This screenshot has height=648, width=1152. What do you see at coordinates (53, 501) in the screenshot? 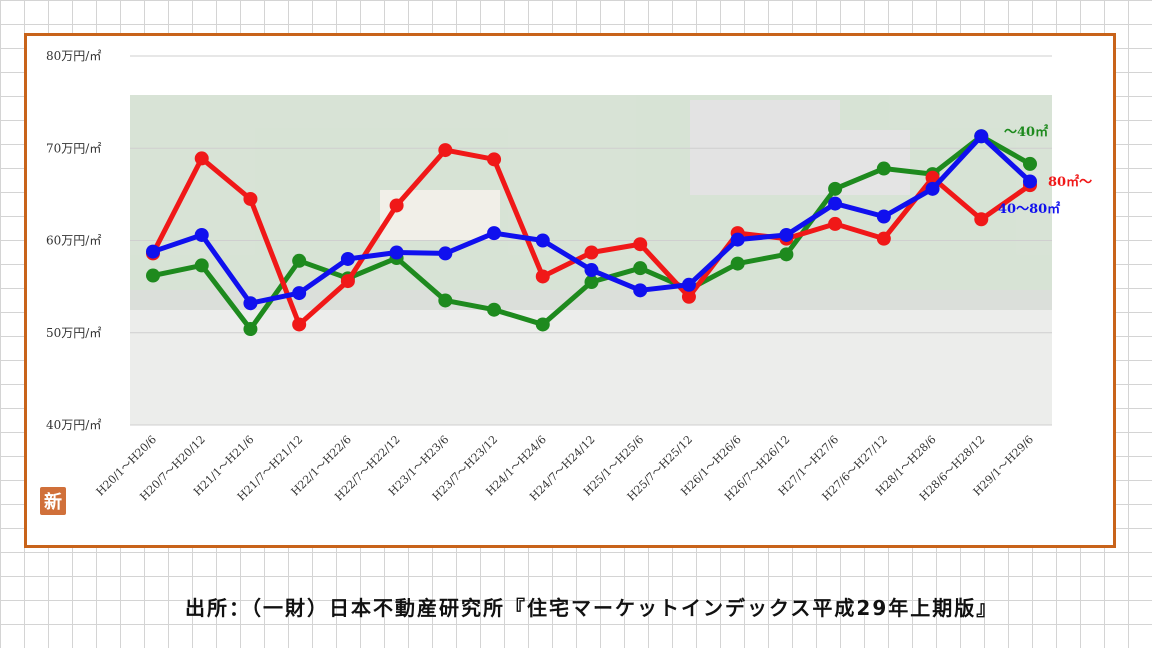
I see `new-badge: 新` at bounding box center [53, 501].